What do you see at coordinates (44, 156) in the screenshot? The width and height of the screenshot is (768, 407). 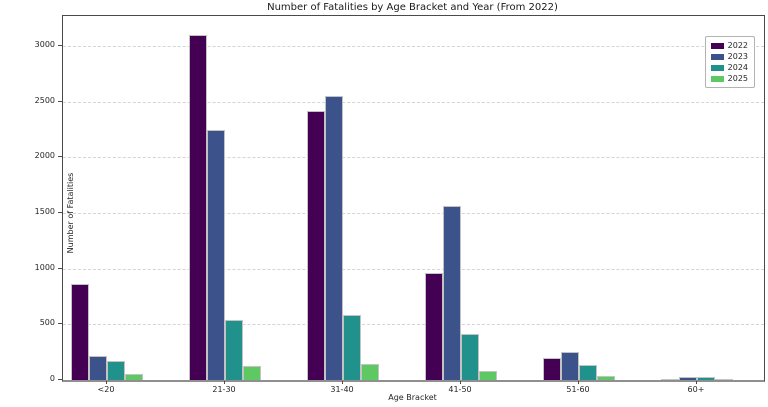 I see `y-tick-label: 2000` at bounding box center [44, 156].